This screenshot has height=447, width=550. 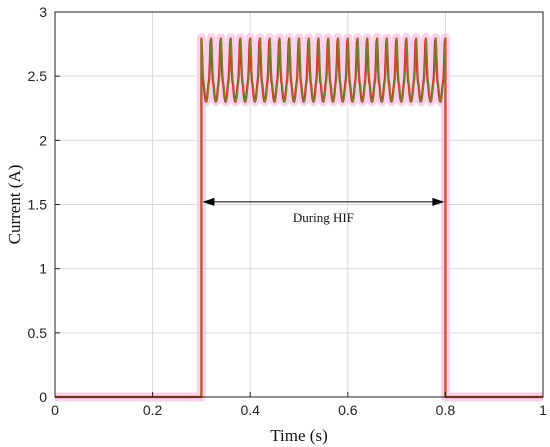 I want to click on annotation-text: During HIF, so click(x=323, y=217).